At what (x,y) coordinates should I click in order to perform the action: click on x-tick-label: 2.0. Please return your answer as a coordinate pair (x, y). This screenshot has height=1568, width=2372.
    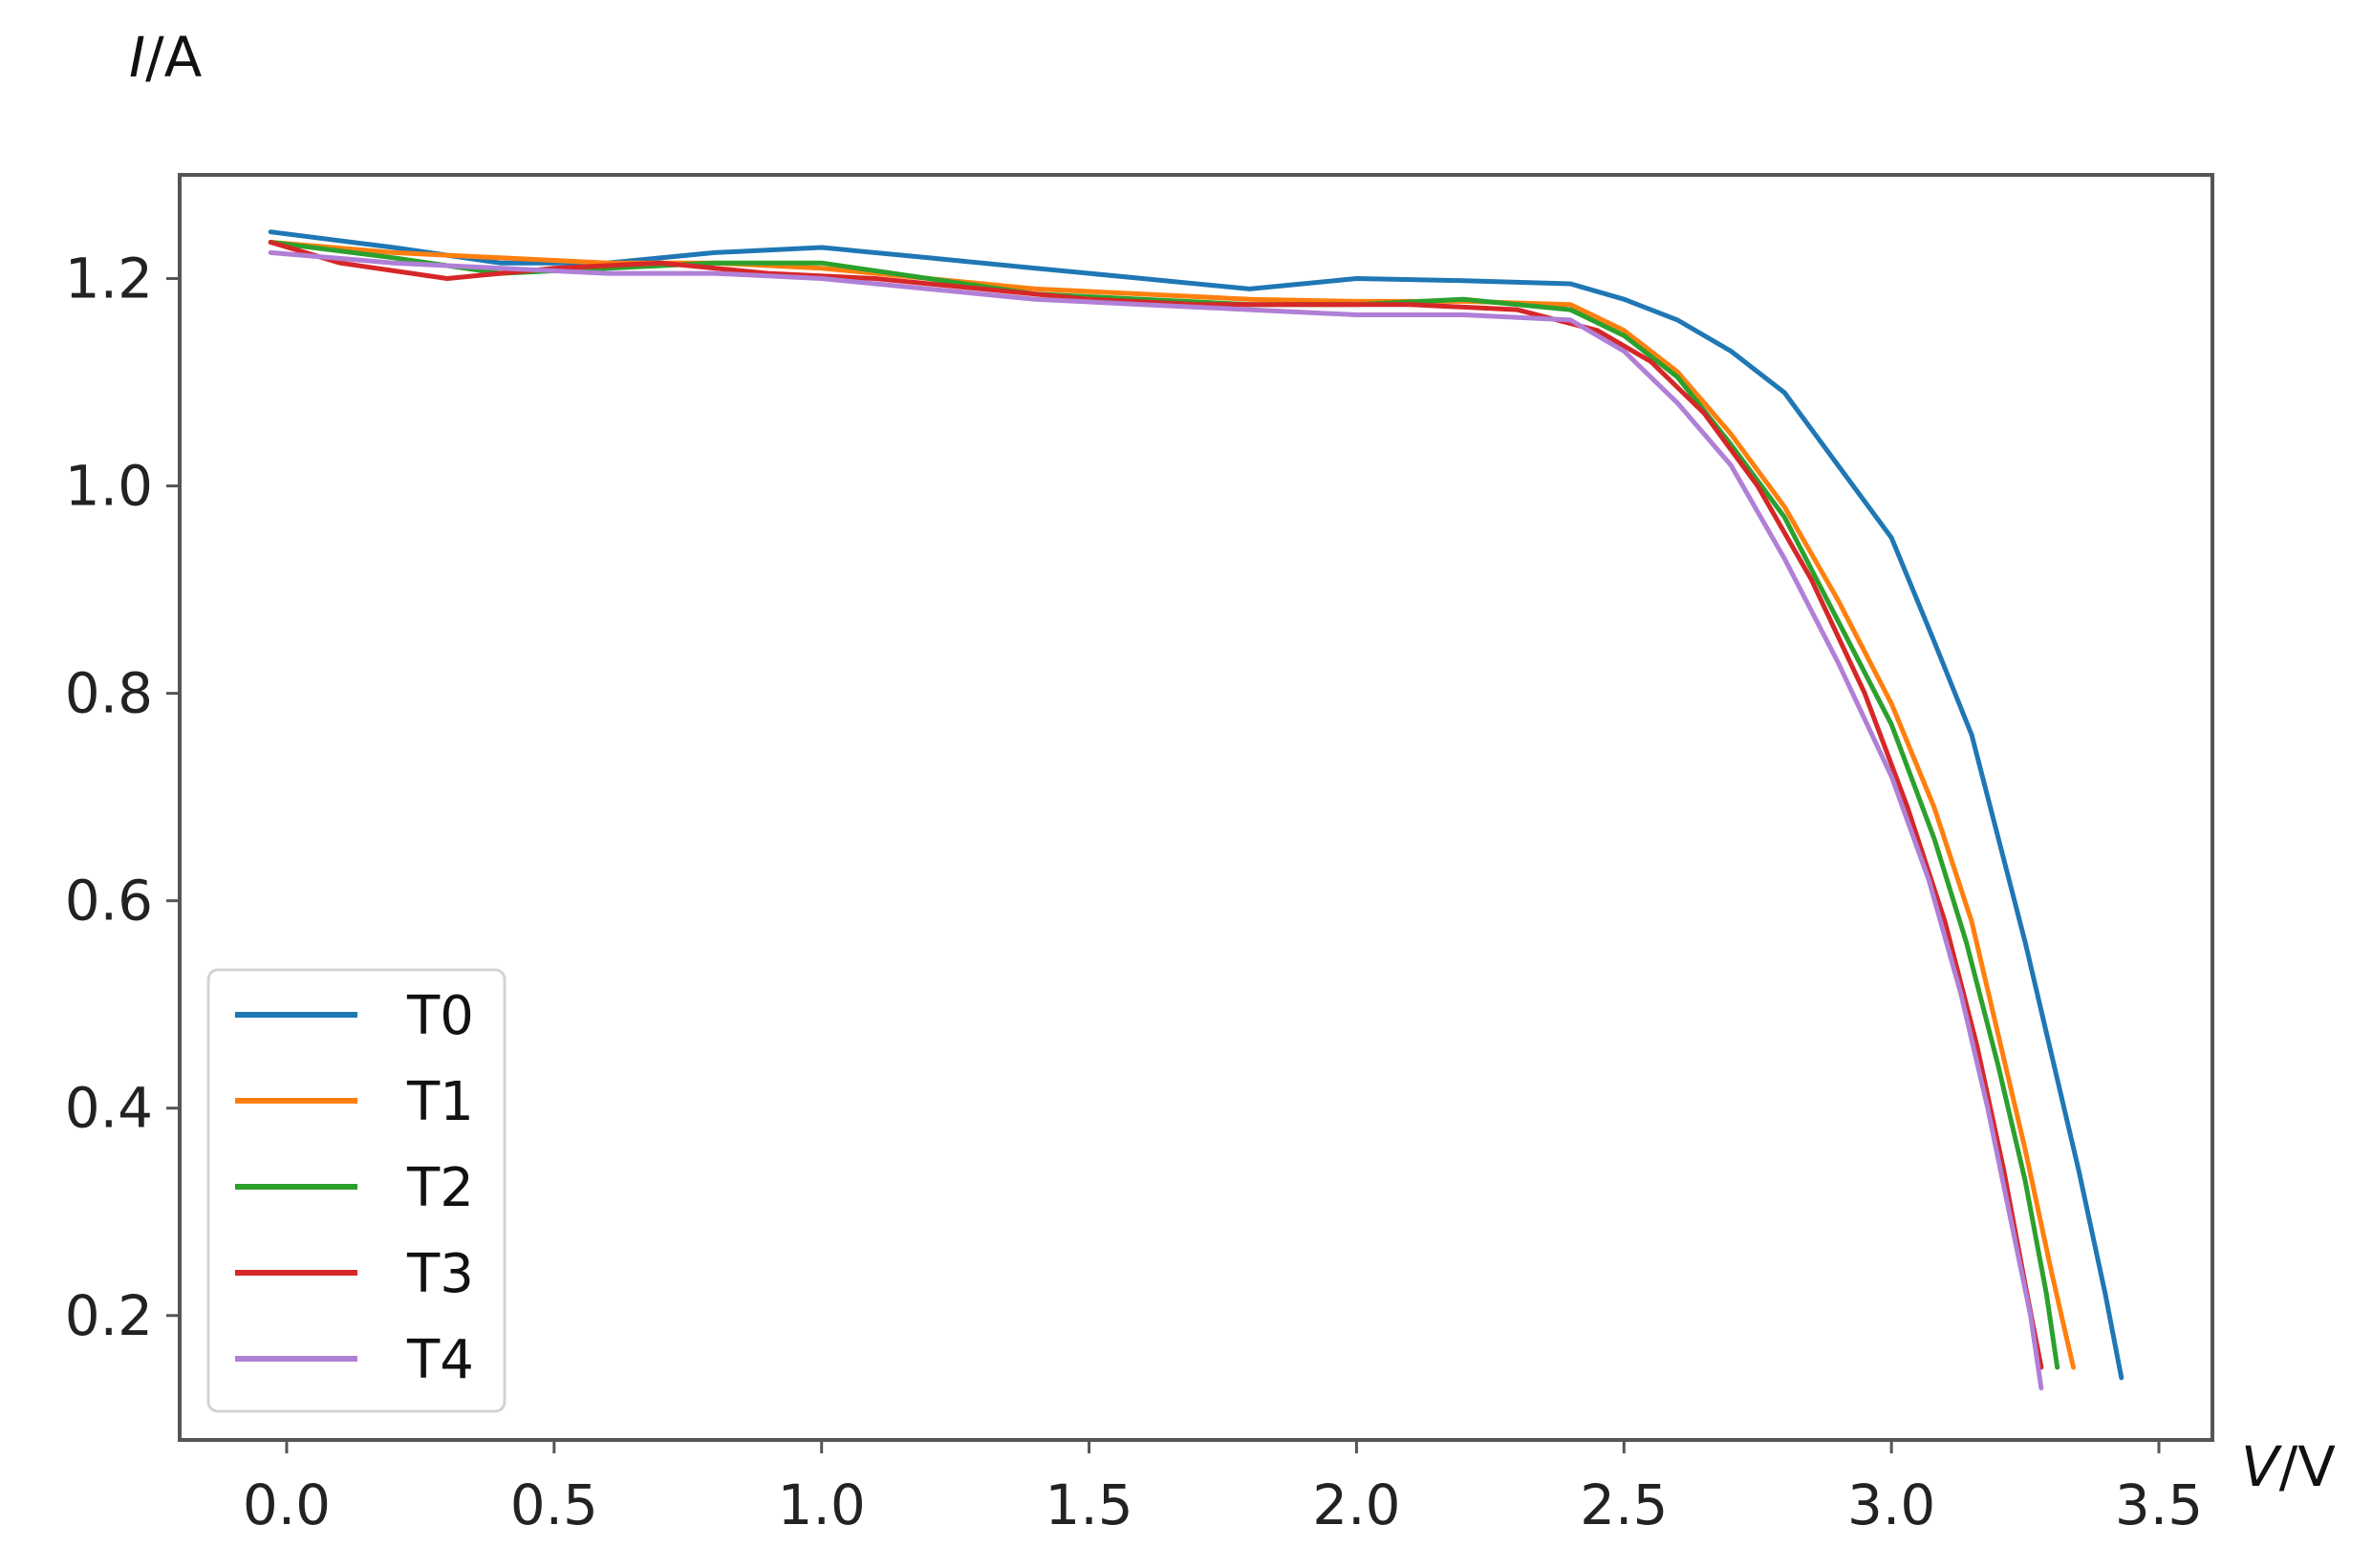
    Looking at the image, I should click on (1356, 1504).